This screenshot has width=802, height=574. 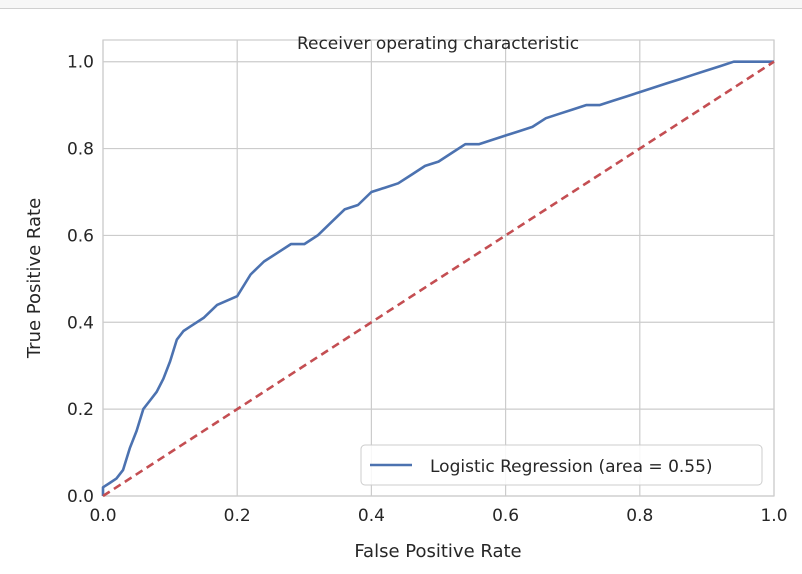 I want to click on chart-title: Receiver operating characteristic, so click(x=438, y=44).